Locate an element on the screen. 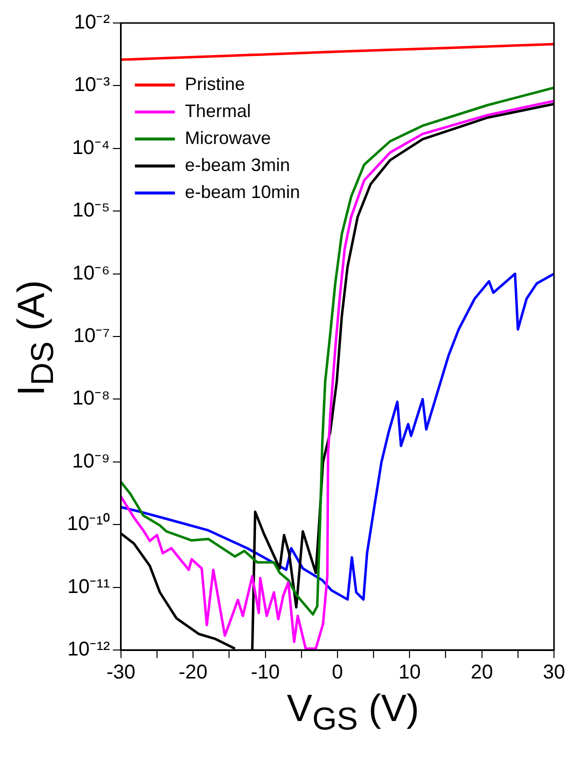 This screenshot has height=780, width=586. y-tick-label: 10⁻⁹ is located at coordinates (91, 461).